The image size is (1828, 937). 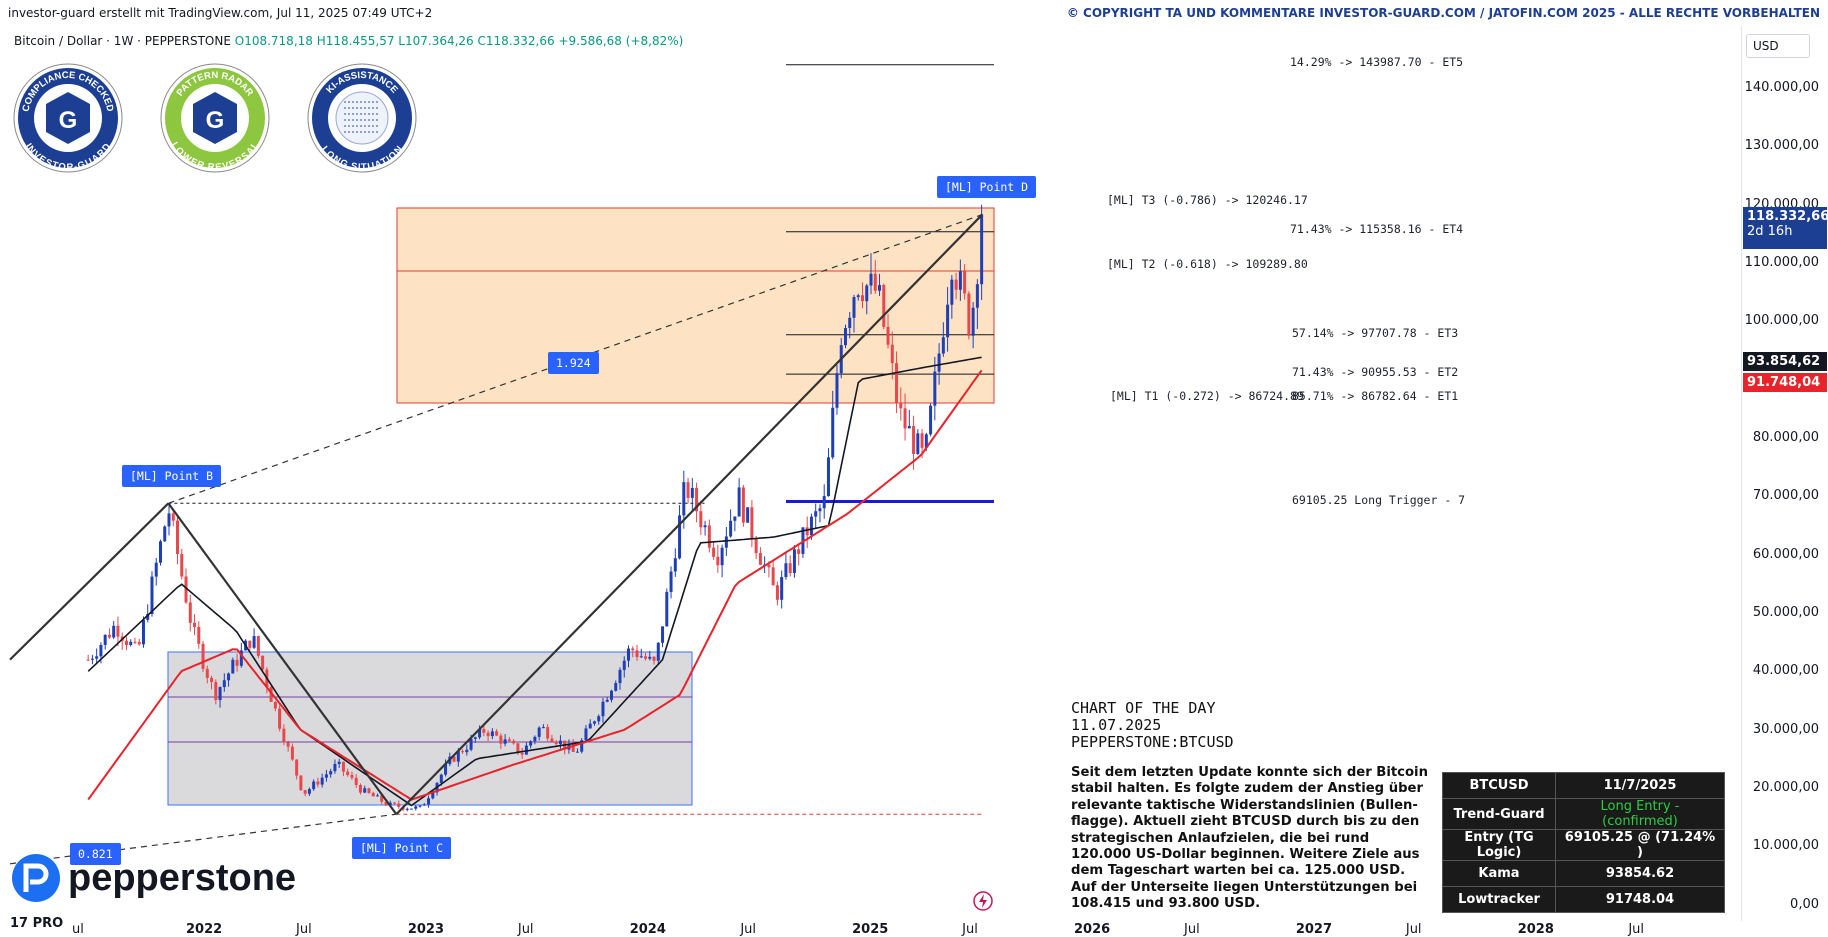 What do you see at coordinates (1778, 46) in the screenshot?
I see `currency-selector: USD` at bounding box center [1778, 46].